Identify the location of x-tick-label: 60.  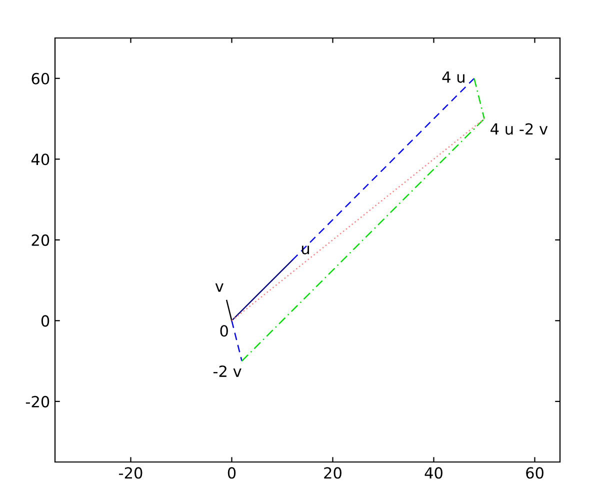
(535, 473).